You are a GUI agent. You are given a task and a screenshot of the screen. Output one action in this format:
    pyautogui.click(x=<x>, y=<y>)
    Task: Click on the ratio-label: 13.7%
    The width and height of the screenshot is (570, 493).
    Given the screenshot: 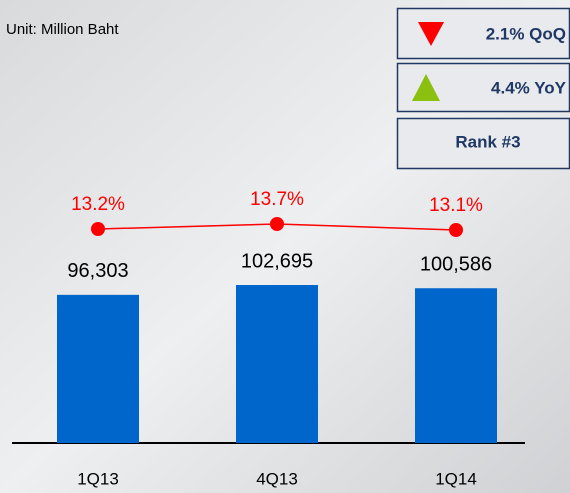 What is the action you would take?
    pyautogui.click(x=277, y=199)
    